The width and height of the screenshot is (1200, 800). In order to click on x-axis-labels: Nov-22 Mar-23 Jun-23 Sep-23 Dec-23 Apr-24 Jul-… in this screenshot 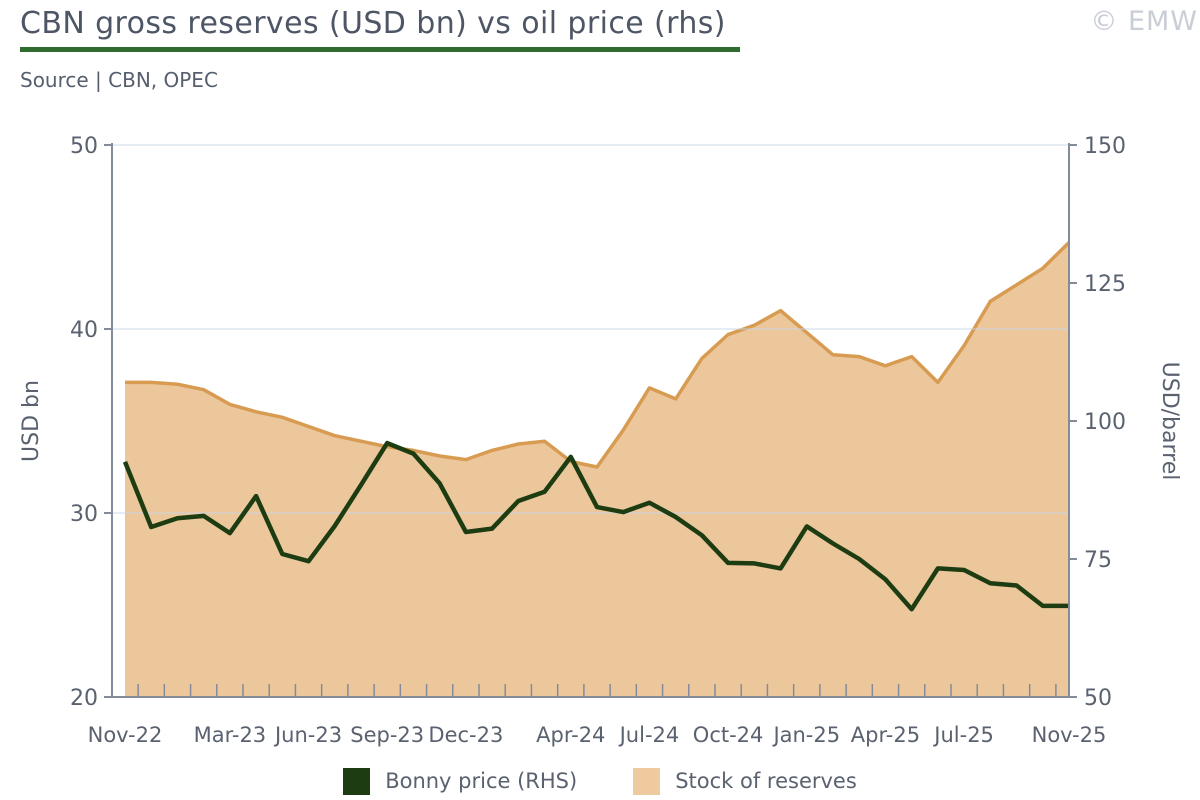, I will do `click(597, 735)`.